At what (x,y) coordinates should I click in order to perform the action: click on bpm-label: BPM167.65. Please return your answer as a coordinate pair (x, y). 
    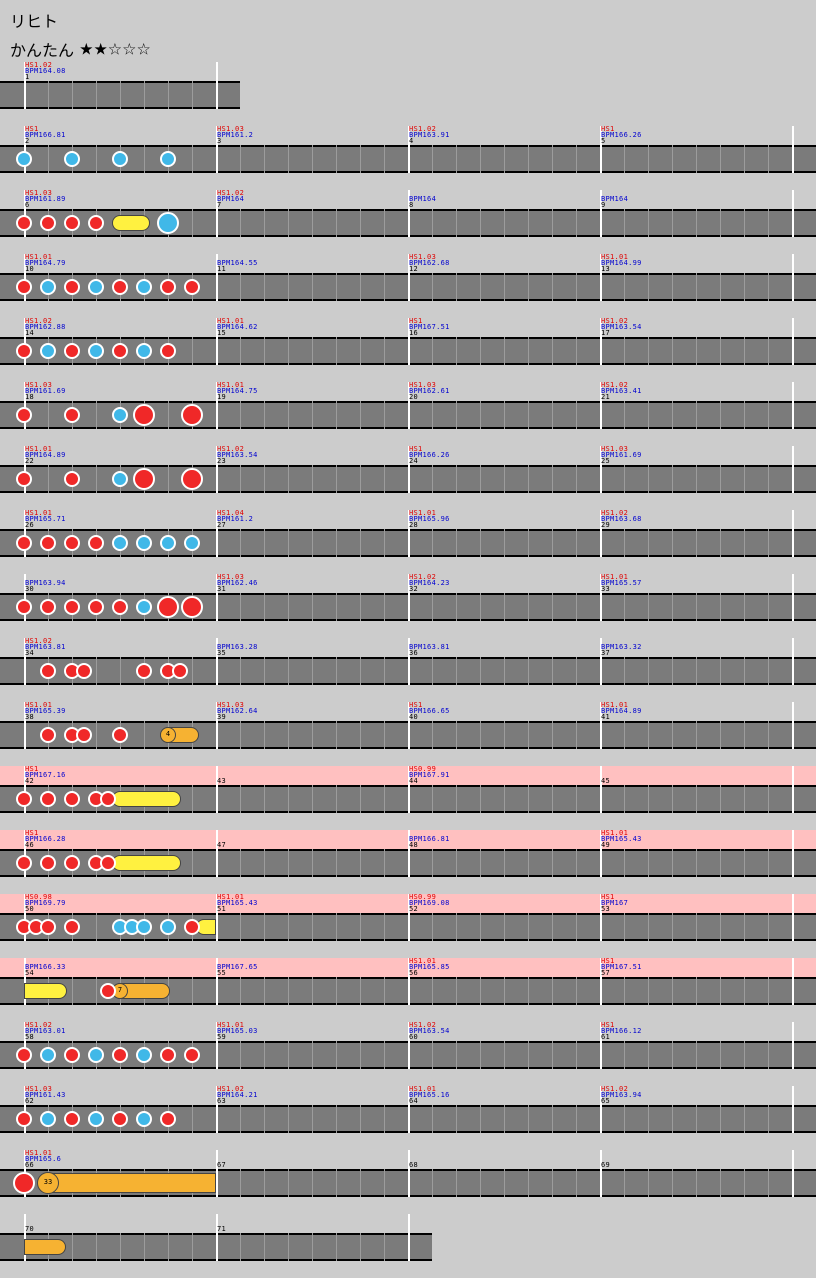
    Looking at the image, I should click on (237, 967).